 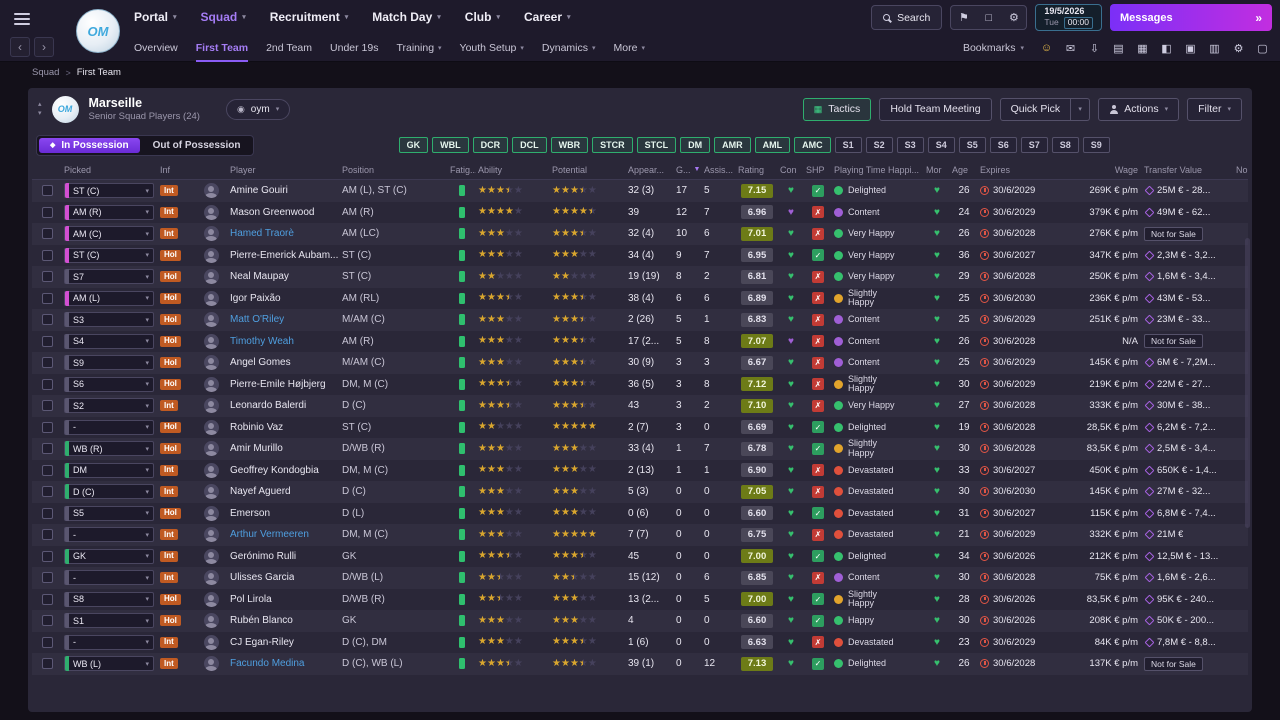 I want to click on column-header-pos: Position, so click(x=358, y=169).